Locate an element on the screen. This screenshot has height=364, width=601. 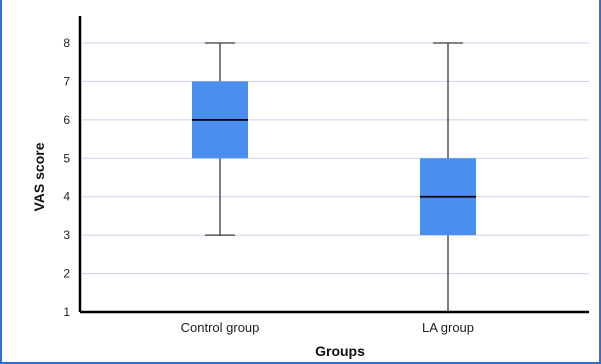
x-axis-title: Groups is located at coordinates (340, 351).